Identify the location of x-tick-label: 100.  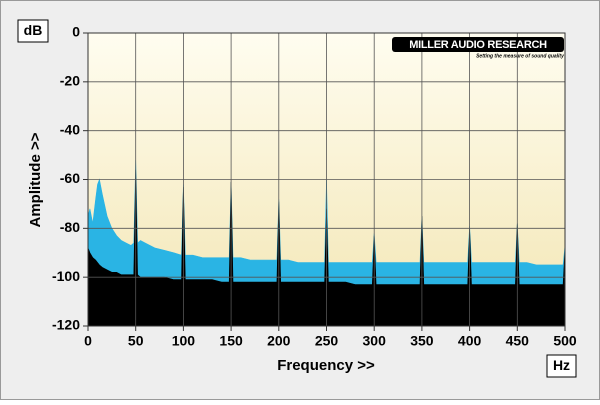
(184, 341).